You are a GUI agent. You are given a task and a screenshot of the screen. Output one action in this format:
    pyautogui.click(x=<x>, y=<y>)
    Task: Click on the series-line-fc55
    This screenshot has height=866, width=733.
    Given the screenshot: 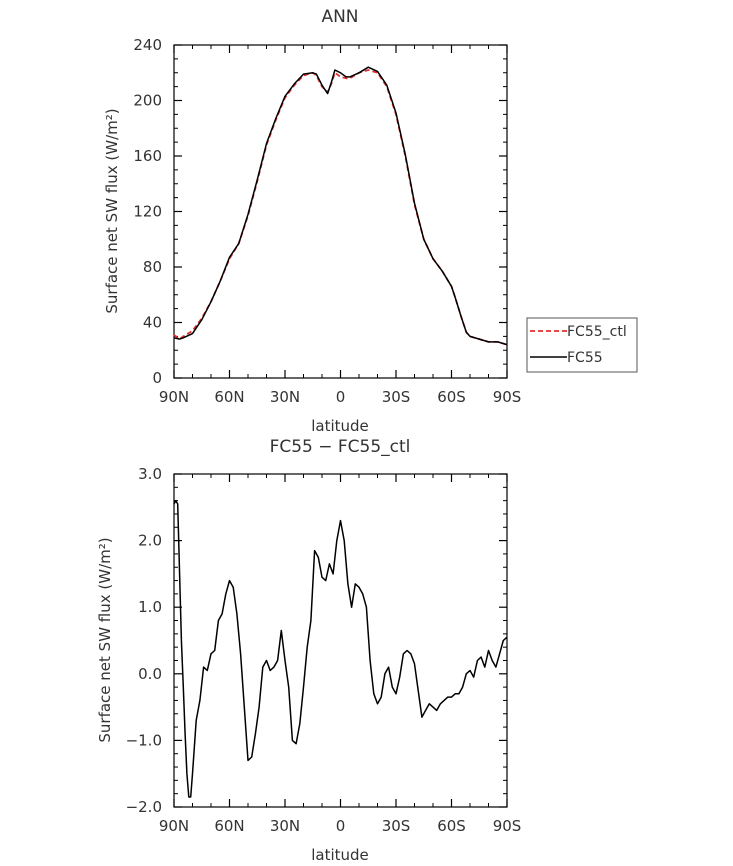 What is the action you would take?
    pyautogui.click(x=340, y=206)
    